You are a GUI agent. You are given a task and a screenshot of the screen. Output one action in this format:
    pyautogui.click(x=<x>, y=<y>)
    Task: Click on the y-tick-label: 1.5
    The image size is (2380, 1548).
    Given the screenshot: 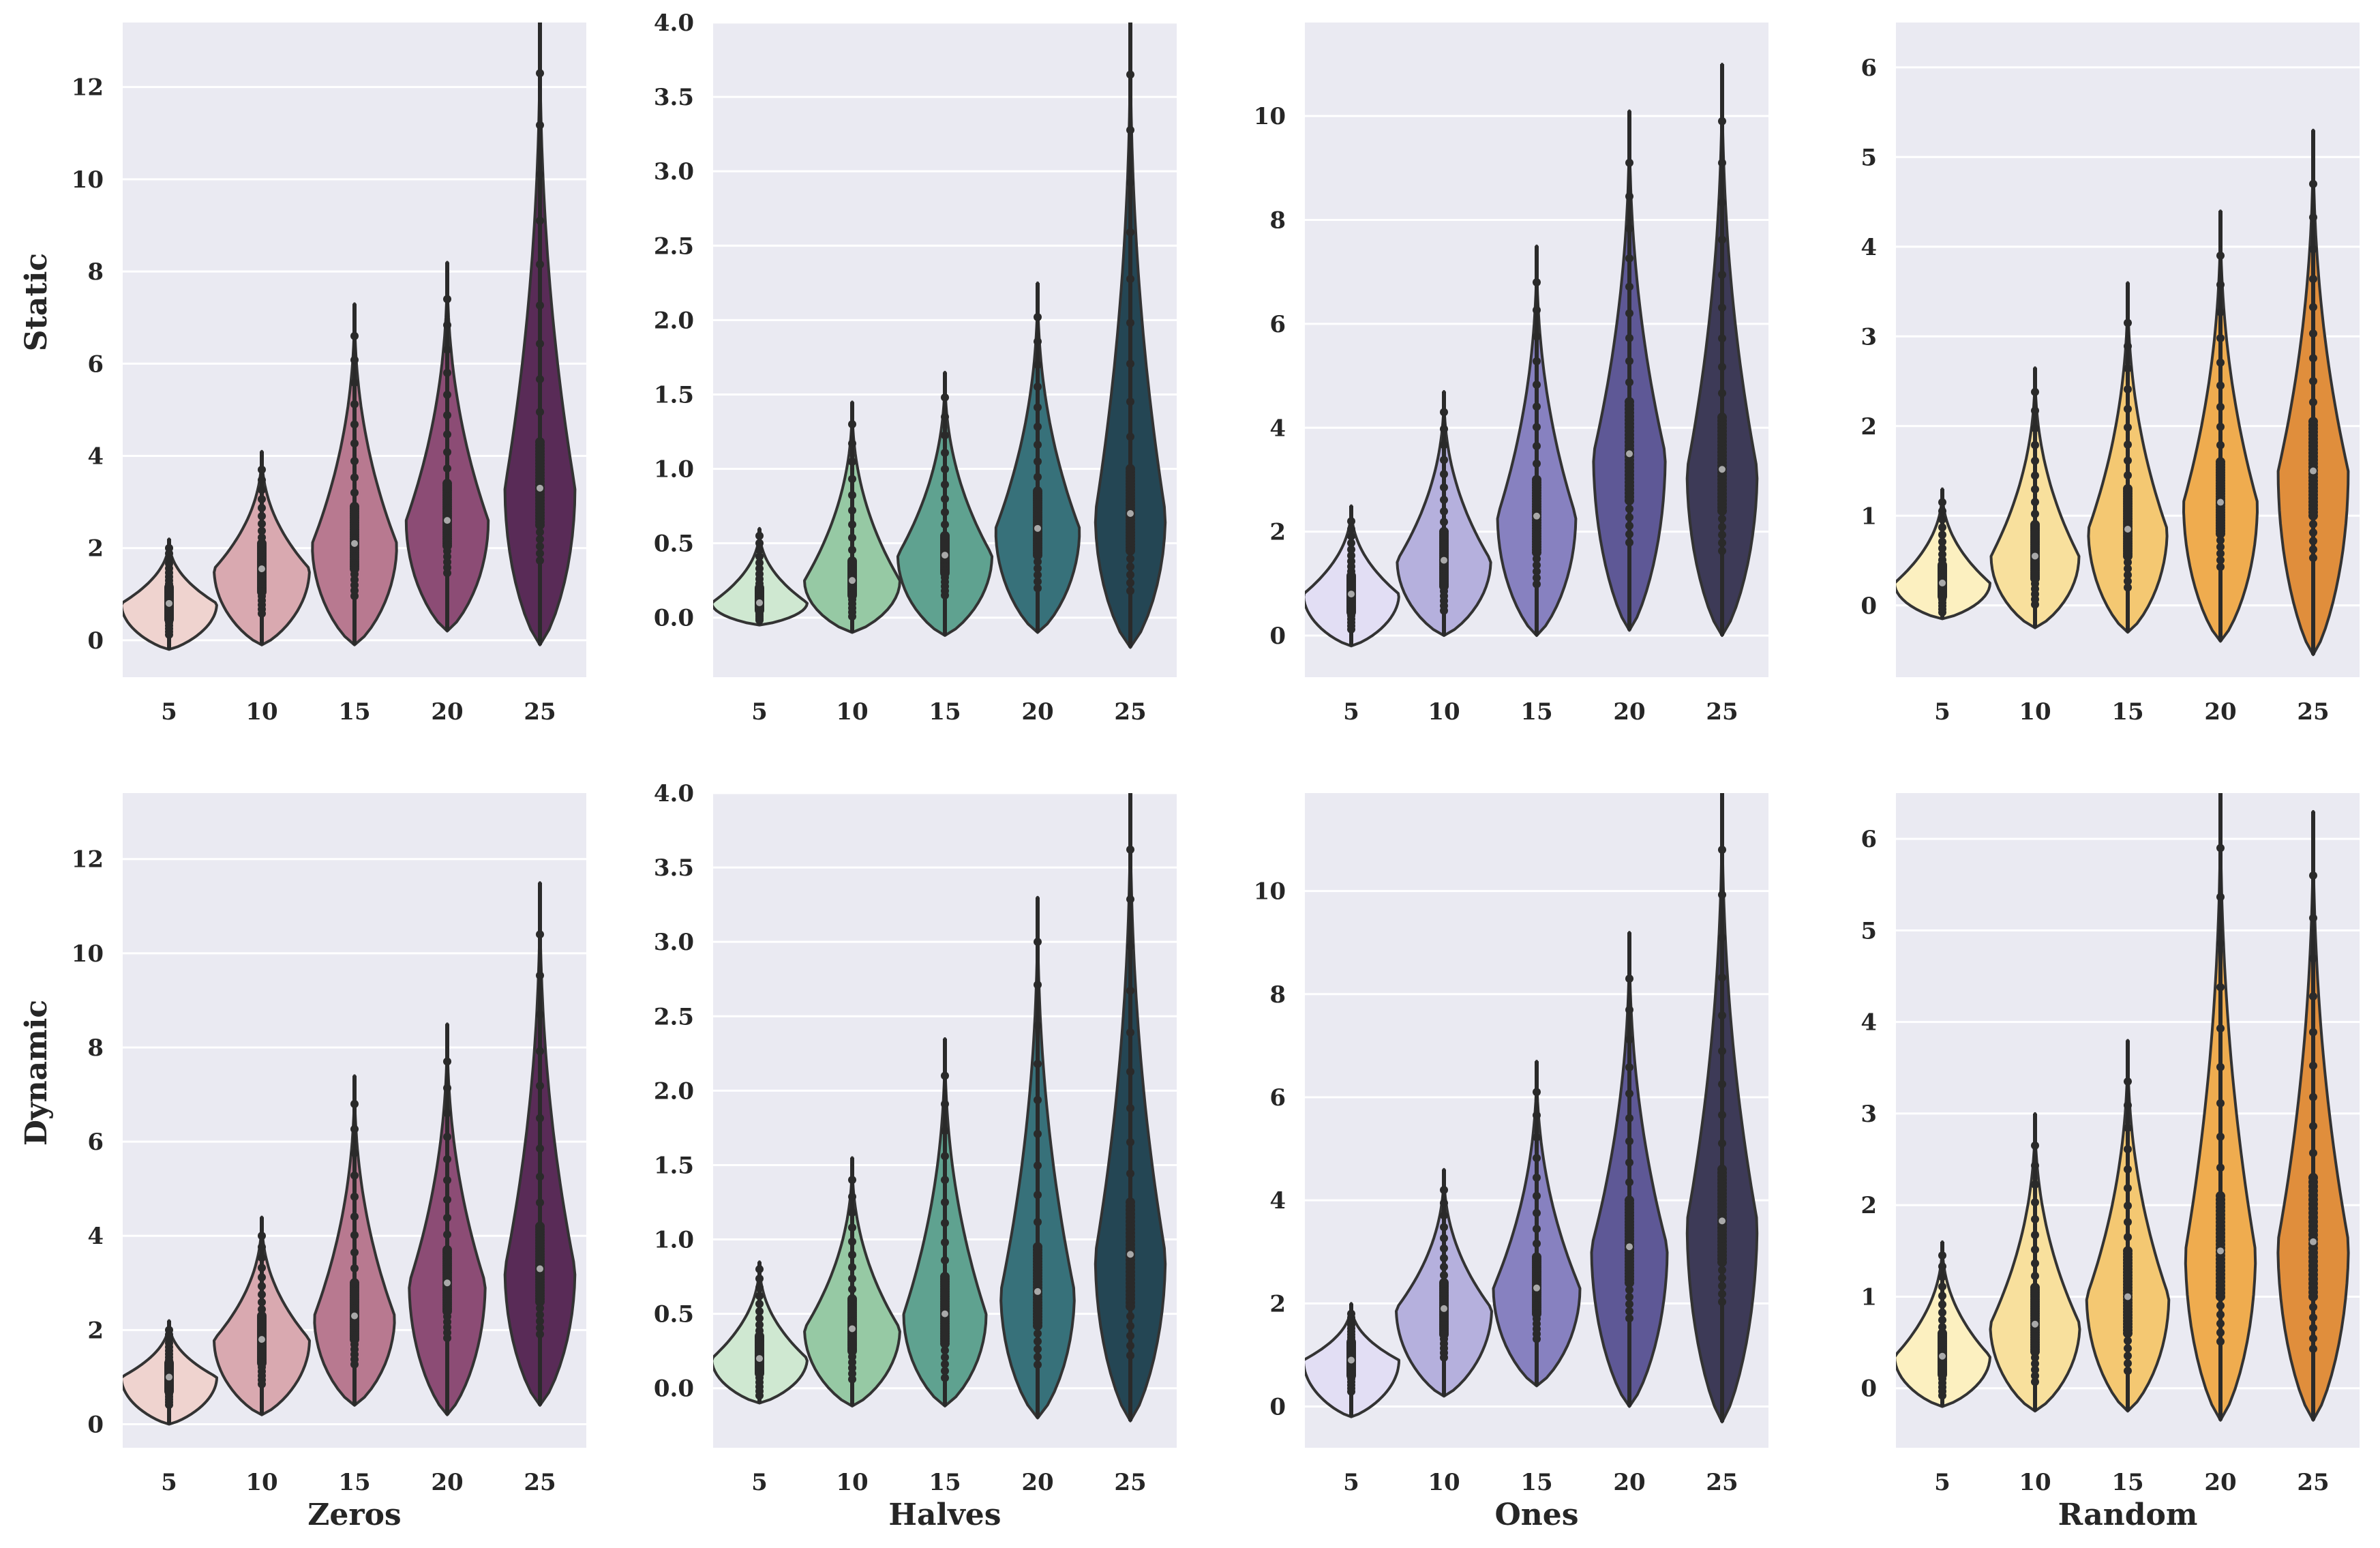 What is the action you would take?
    pyautogui.click(x=674, y=1165)
    